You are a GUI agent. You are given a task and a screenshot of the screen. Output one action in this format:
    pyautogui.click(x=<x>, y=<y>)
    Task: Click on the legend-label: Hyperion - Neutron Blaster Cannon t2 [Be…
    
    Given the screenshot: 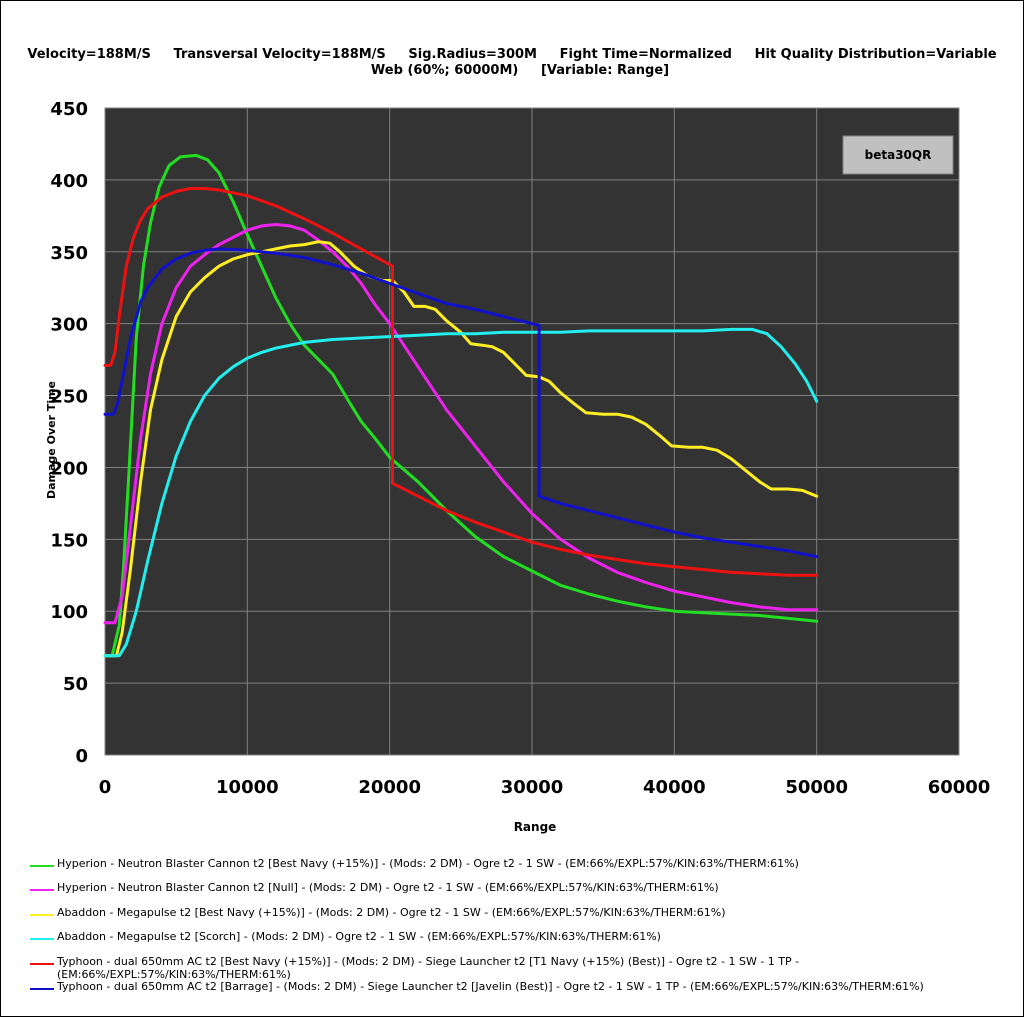 What is the action you would take?
    pyautogui.click(x=428, y=863)
    